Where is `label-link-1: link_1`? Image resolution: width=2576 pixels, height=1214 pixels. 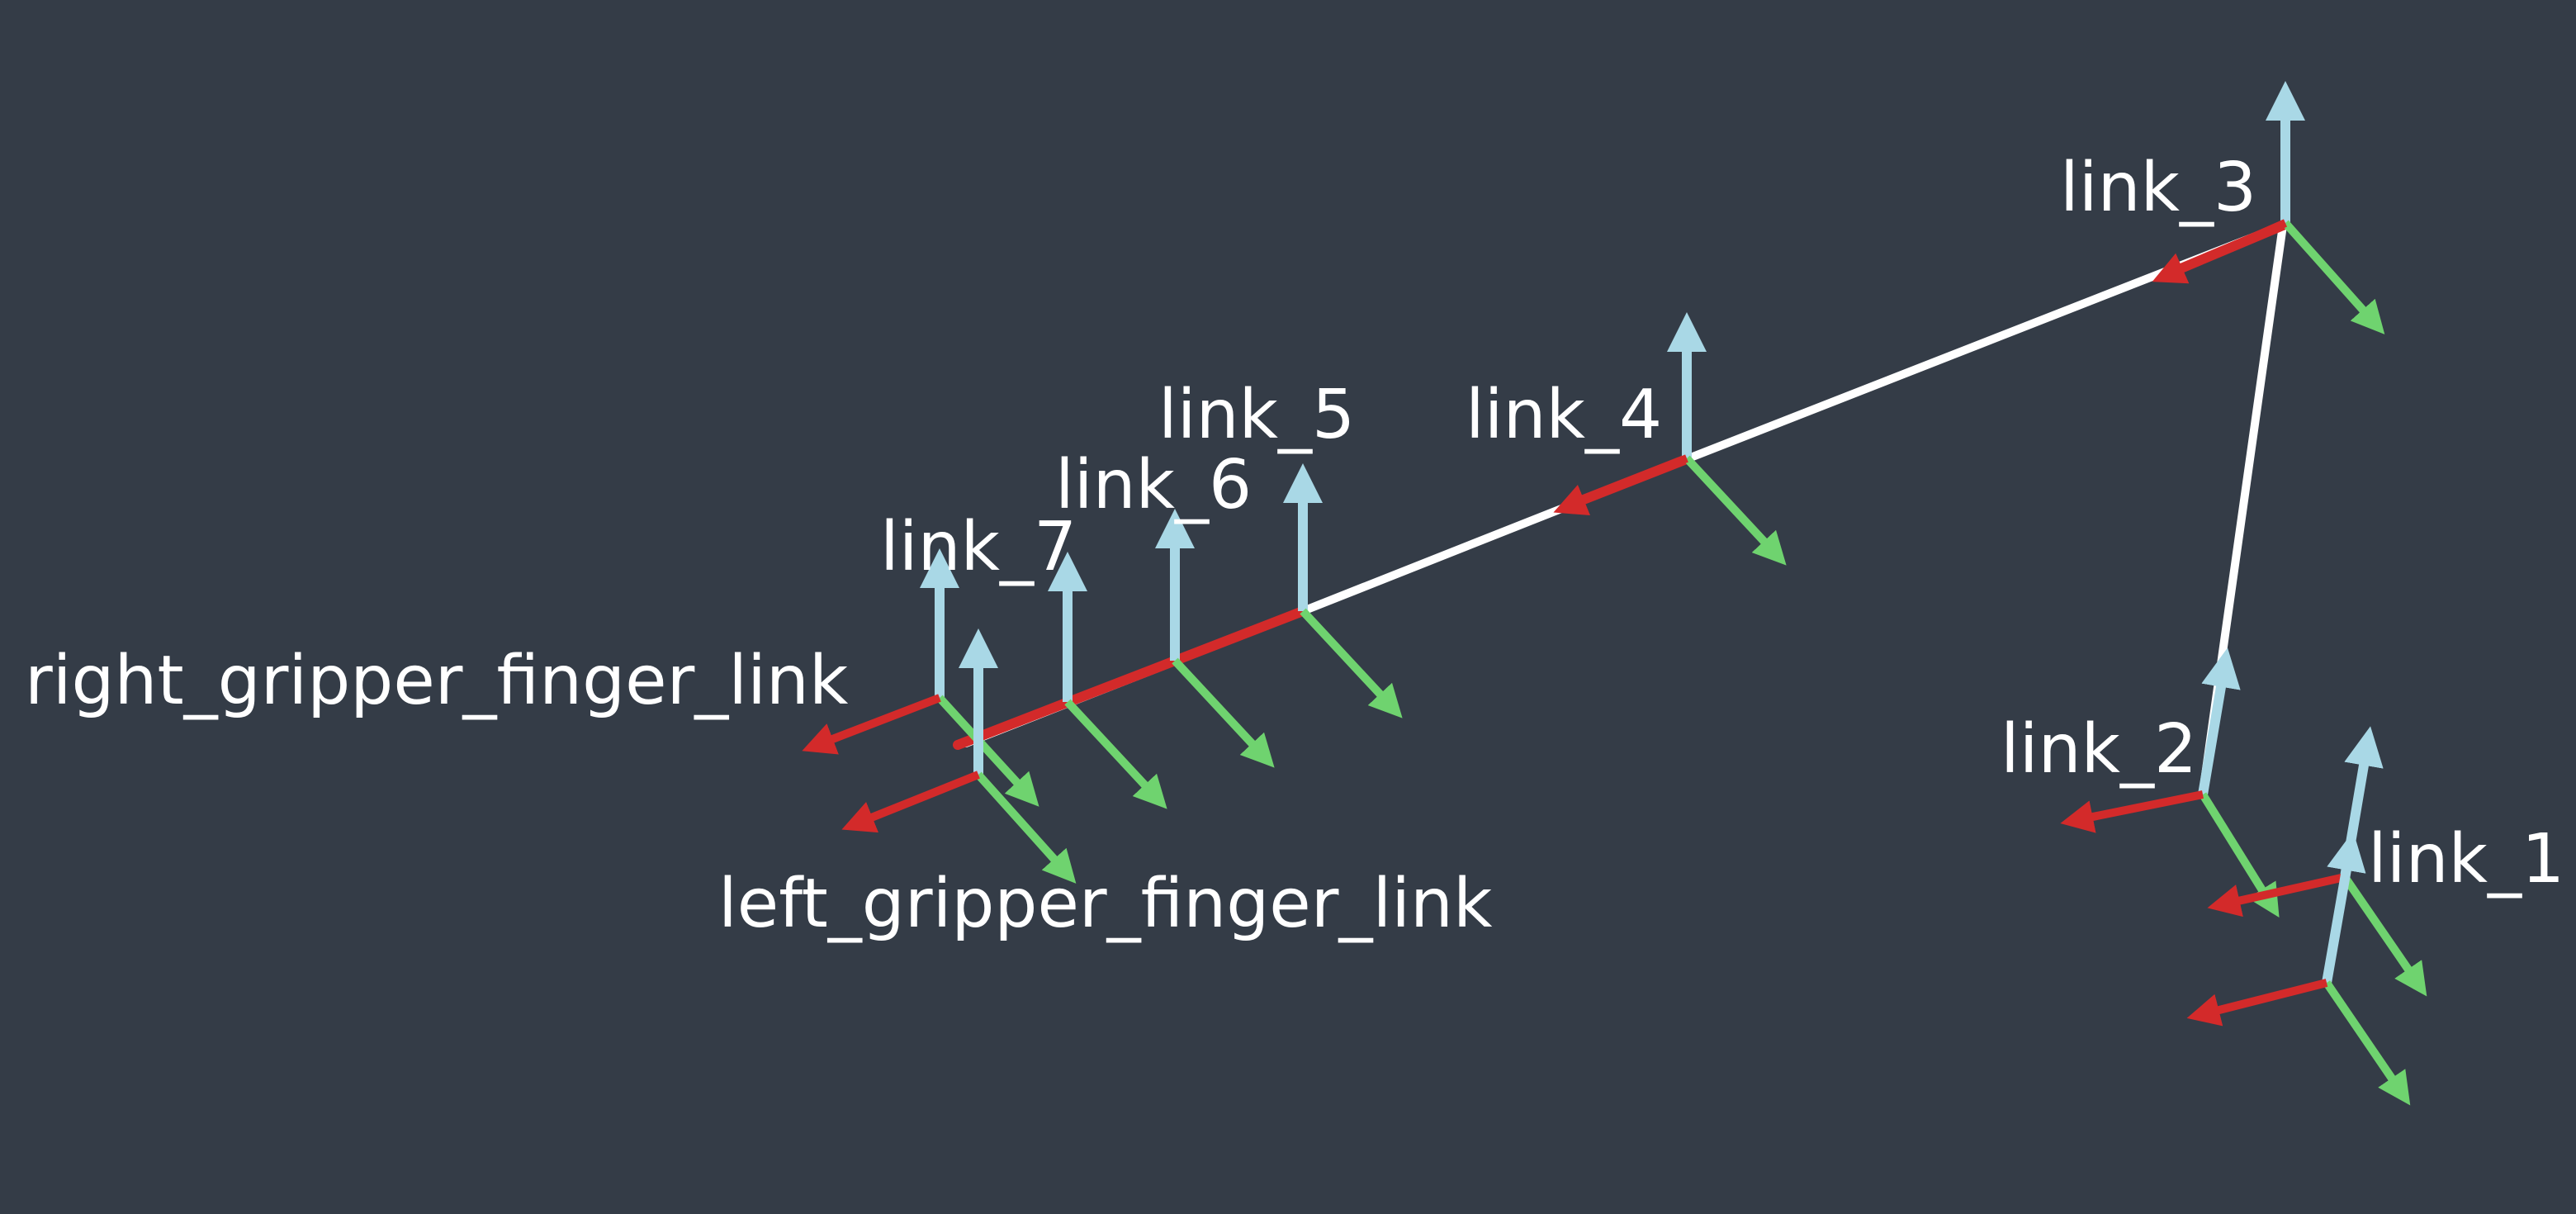 label-link-1: link_1 is located at coordinates (2466, 859).